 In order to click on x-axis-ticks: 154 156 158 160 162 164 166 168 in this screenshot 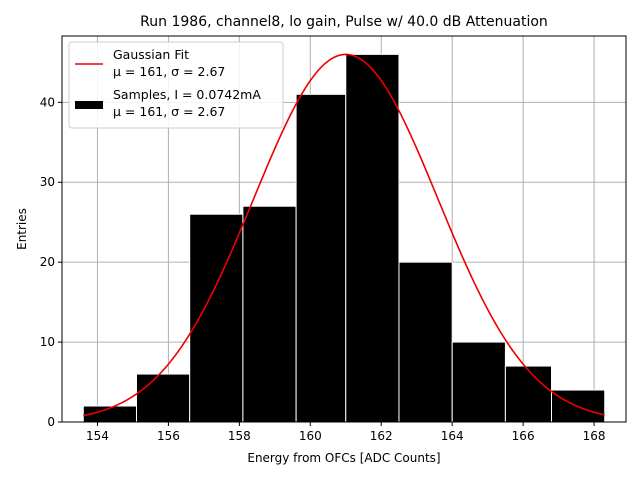, I will do `click(346, 432)`.